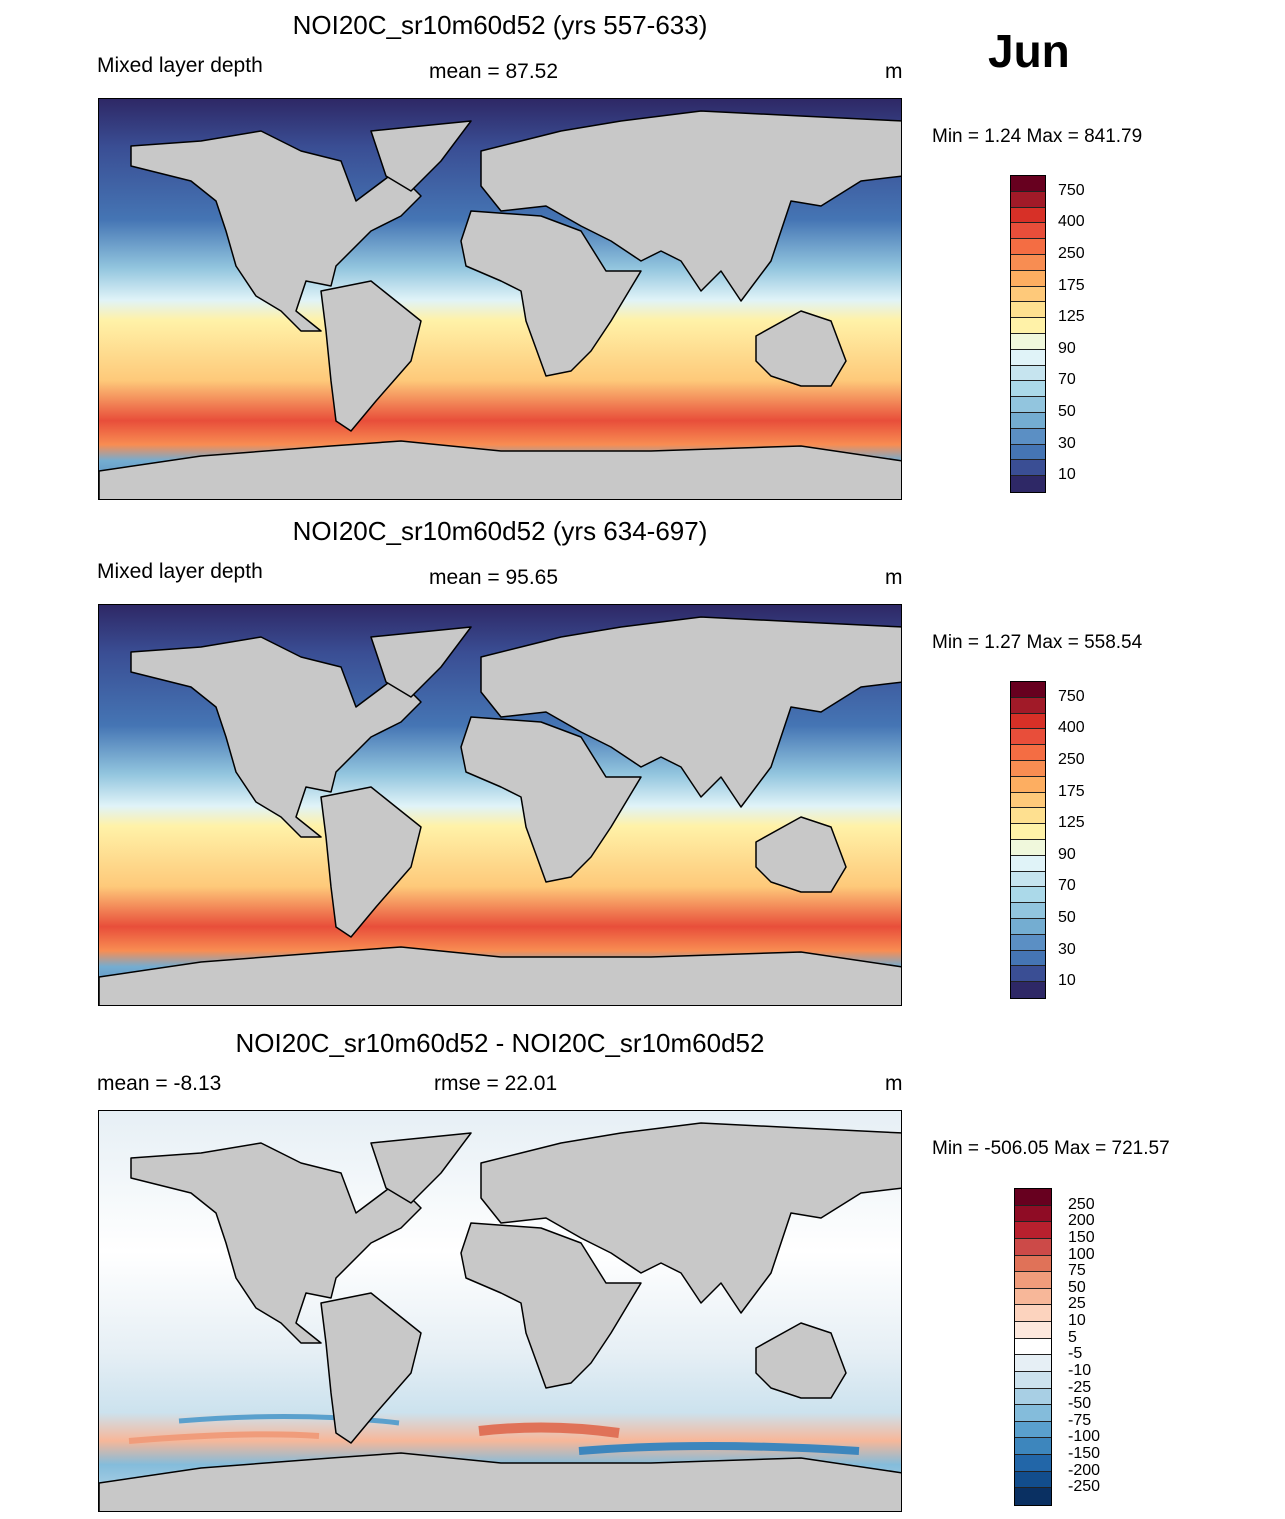 This screenshot has height=1519, width=1285. Describe the element at coordinates (1072, 1337) in the screenshot. I see `colorbar-label: 5` at that location.